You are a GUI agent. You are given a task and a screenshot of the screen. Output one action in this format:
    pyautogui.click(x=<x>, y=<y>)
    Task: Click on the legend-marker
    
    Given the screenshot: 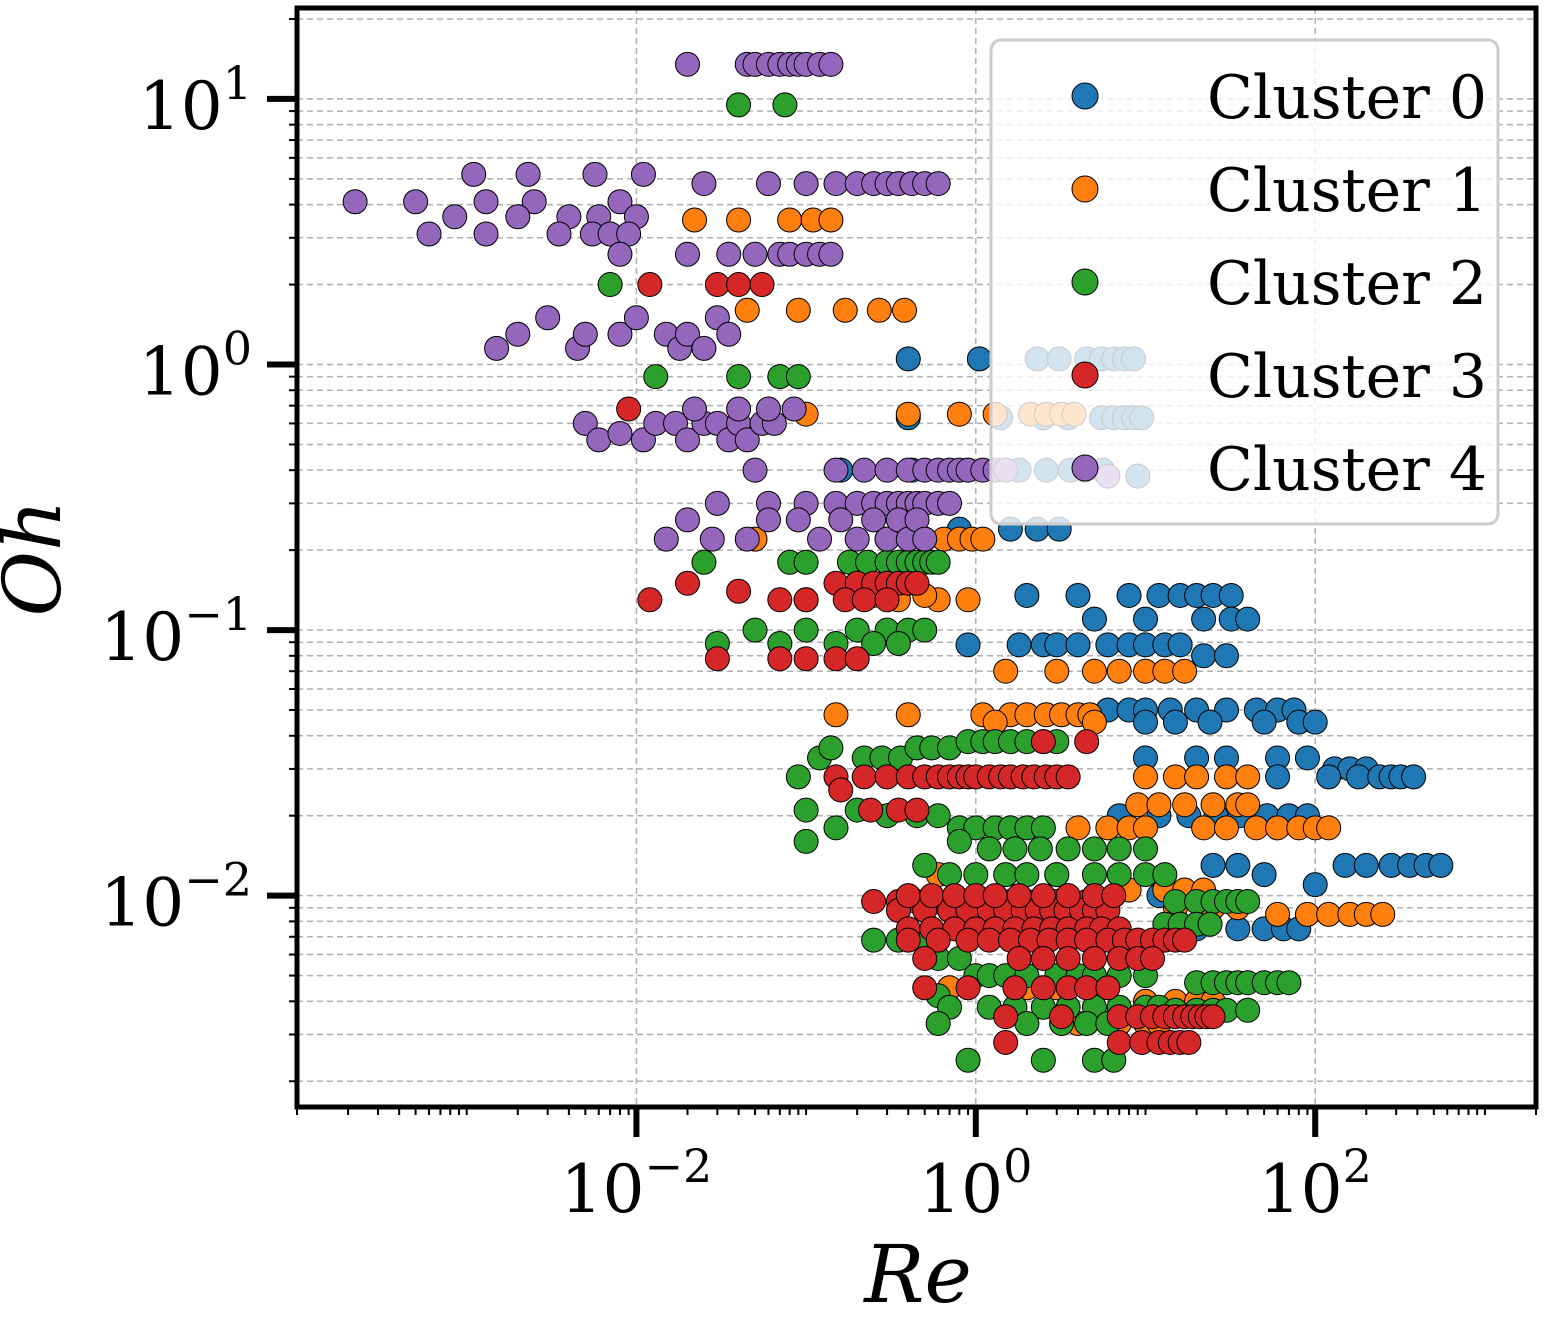 What is the action you would take?
    pyautogui.click(x=1085, y=375)
    